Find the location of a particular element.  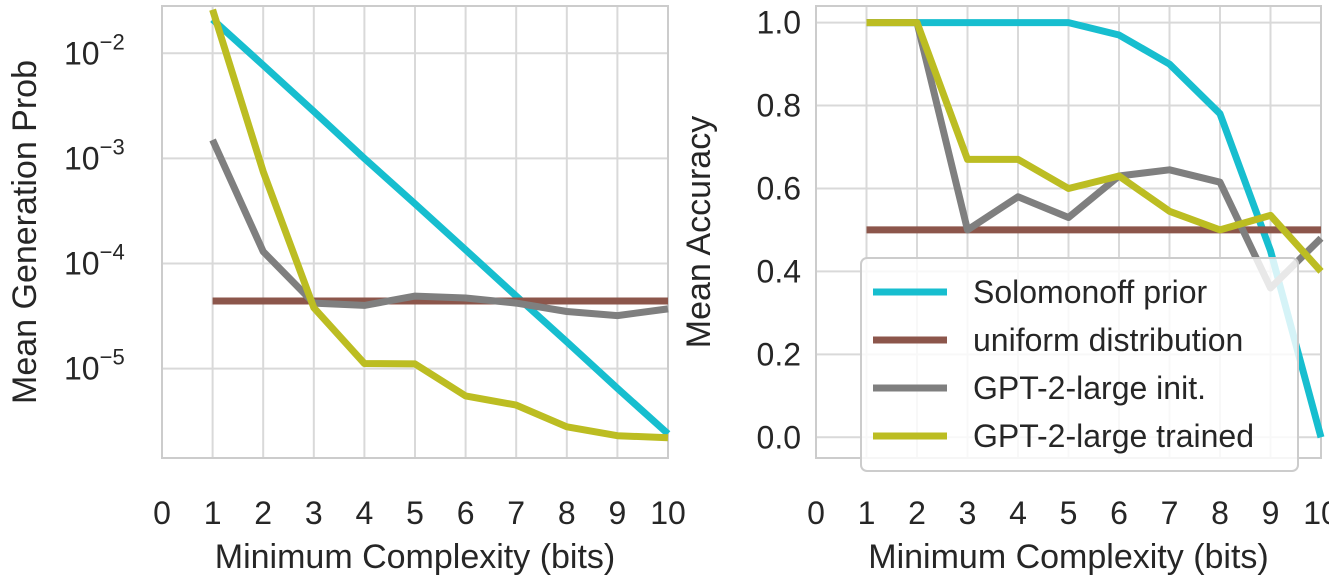

y-axis-label: Mean Generation Prob is located at coordinates (25, 232).